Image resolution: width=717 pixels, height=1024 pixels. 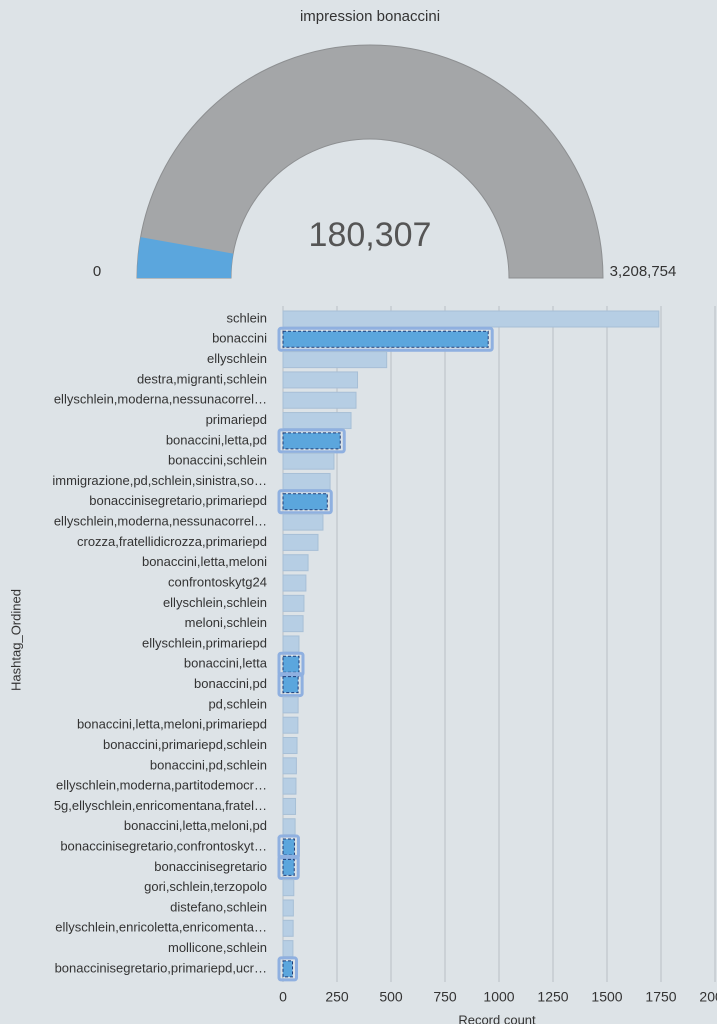 I want to click on y-tick-label: bonaccini,schlein, so click(x=217, y=460).